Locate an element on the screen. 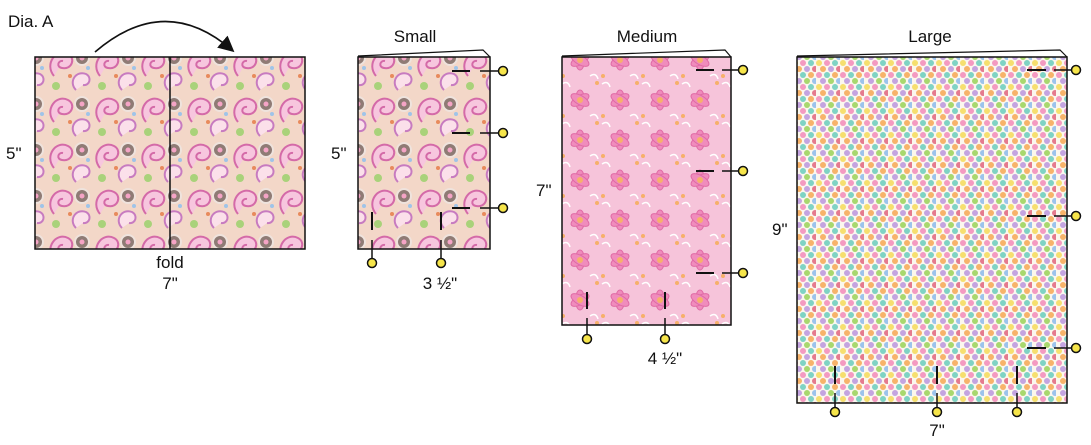 Image resolution: width=1091 pixels, height=445 pixels. book-width-label-large: 7" is located at coordinates (937, 430).